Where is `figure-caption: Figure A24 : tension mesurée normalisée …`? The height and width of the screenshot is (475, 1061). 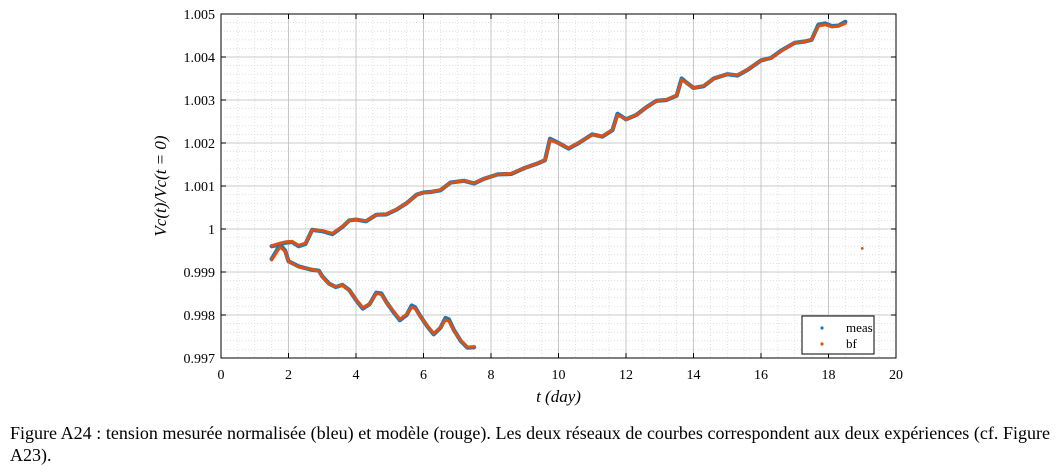 figure-caption: Figure A24 : tension mesurée normalisée … is located at coordinates (530, 444).